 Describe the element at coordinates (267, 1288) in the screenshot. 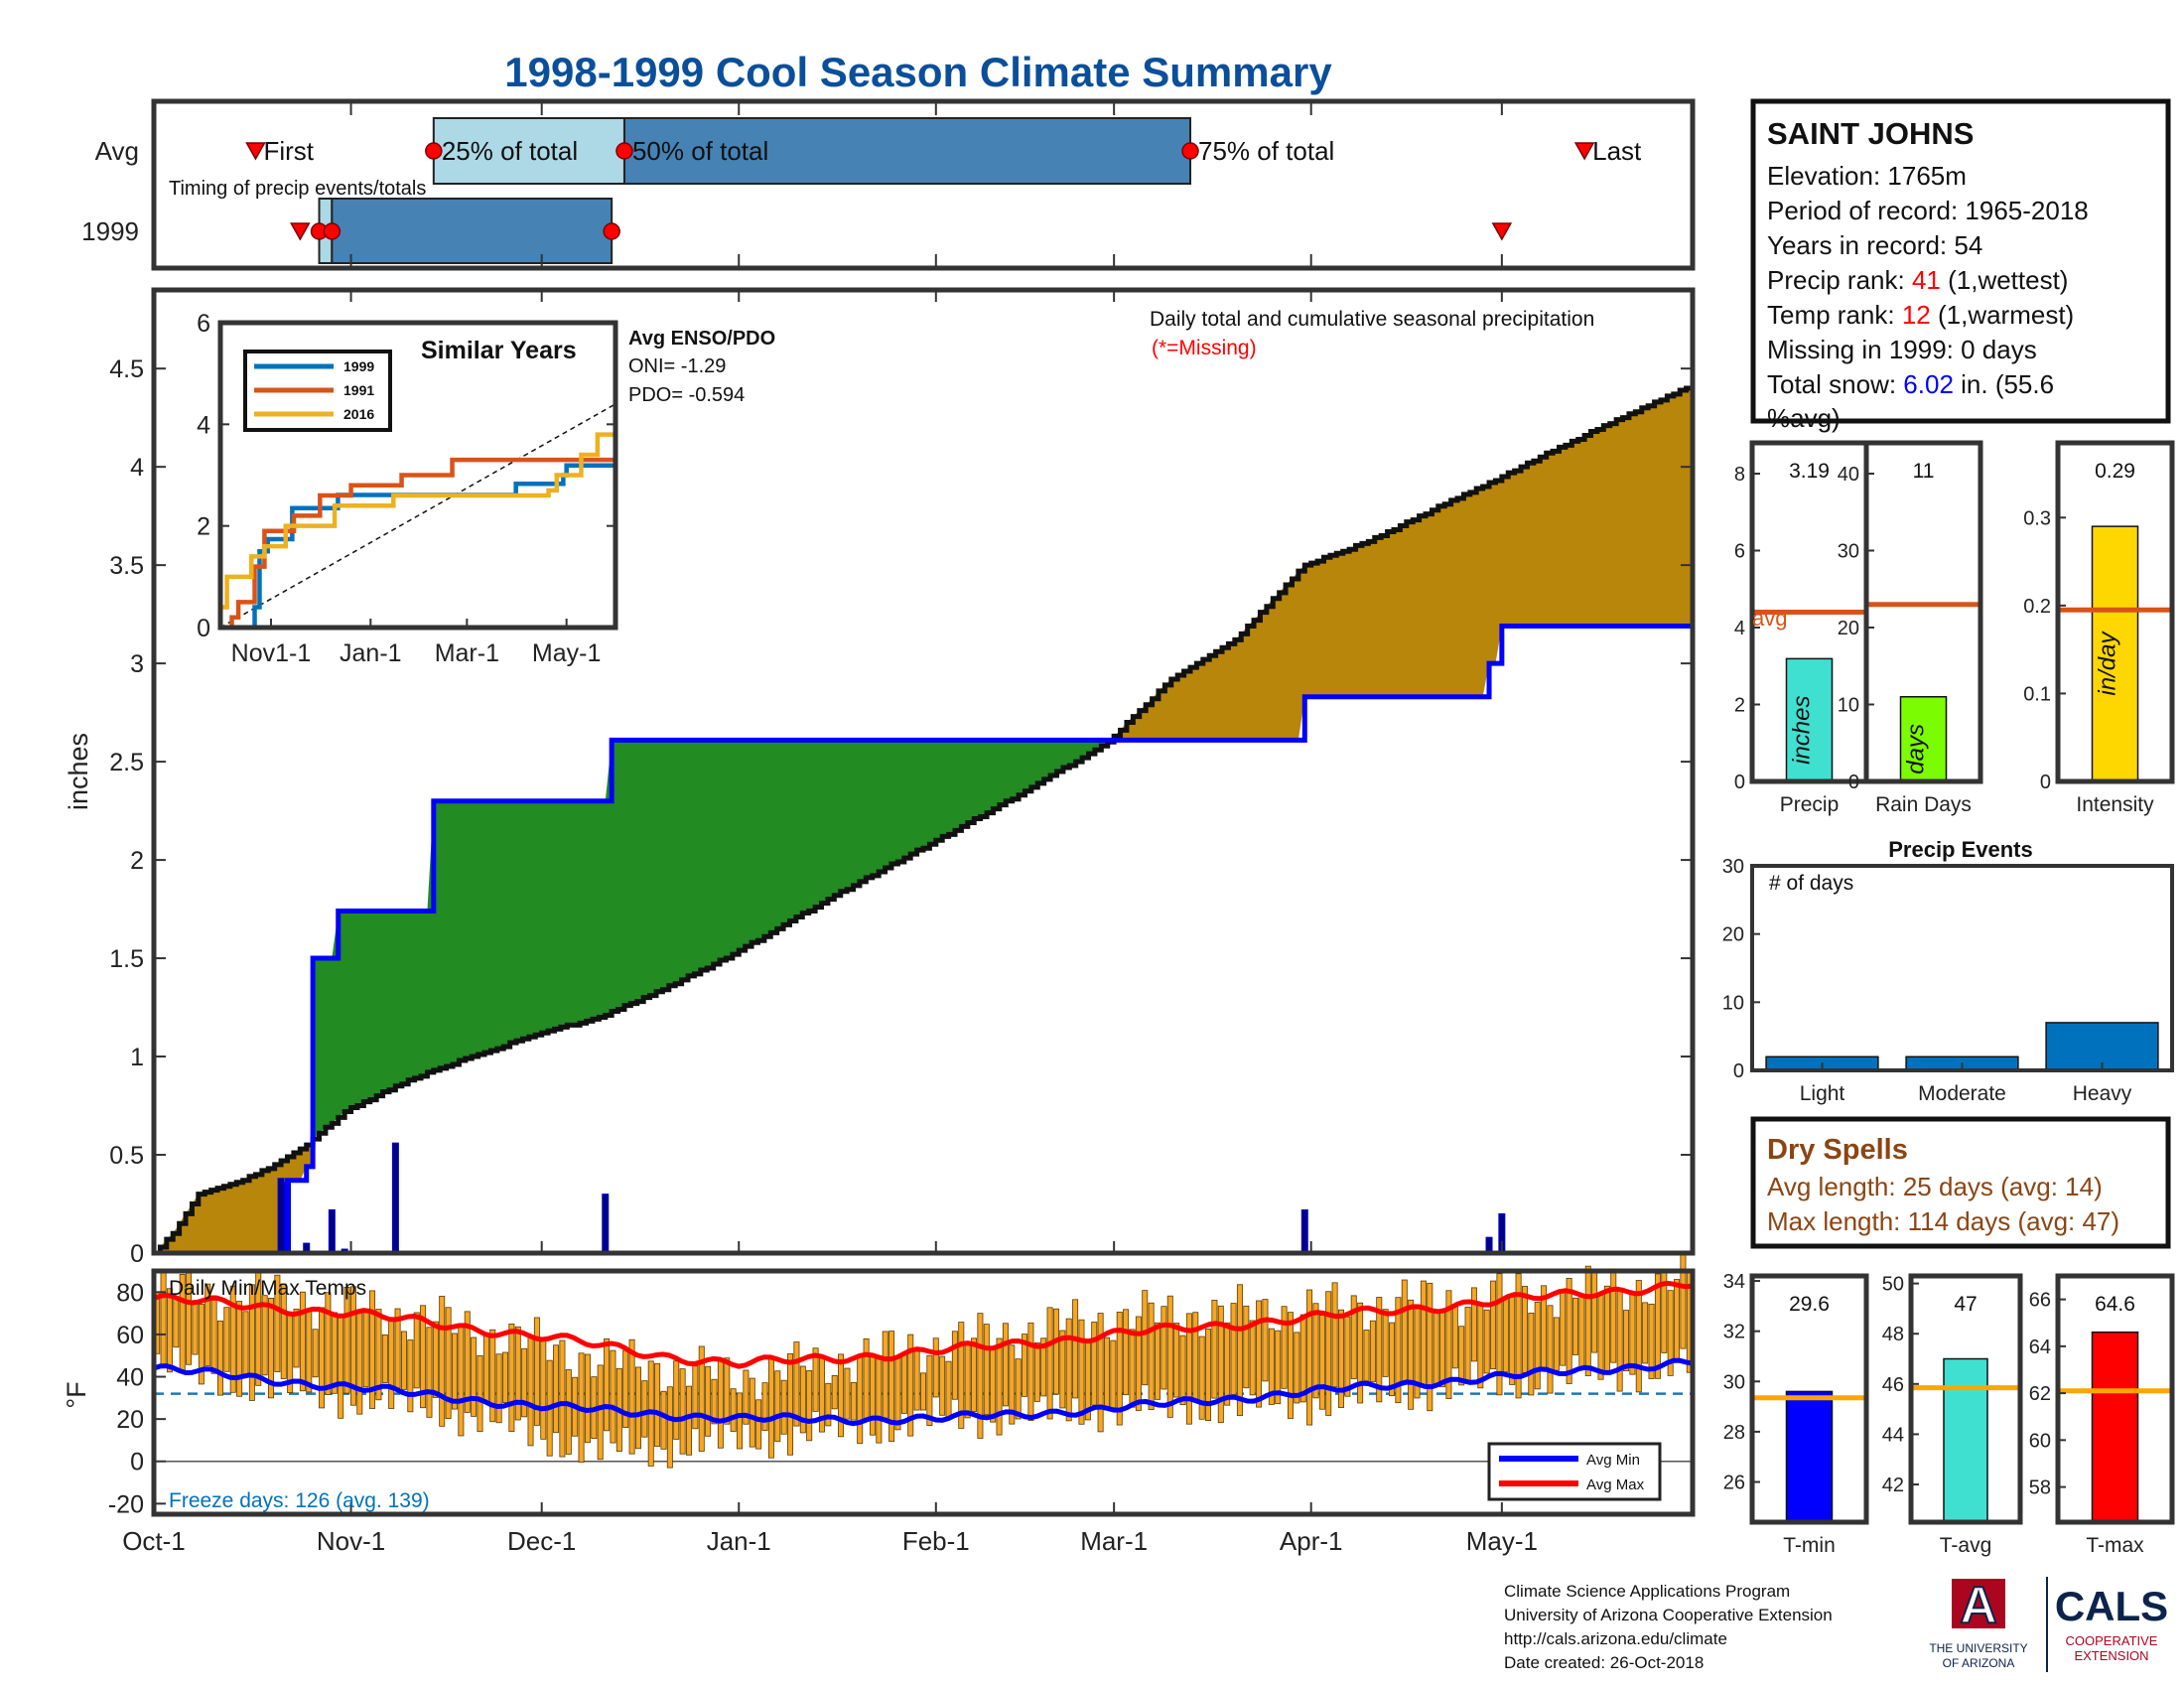

I see `temp-title: Daily Min/Max Temps` at that location.